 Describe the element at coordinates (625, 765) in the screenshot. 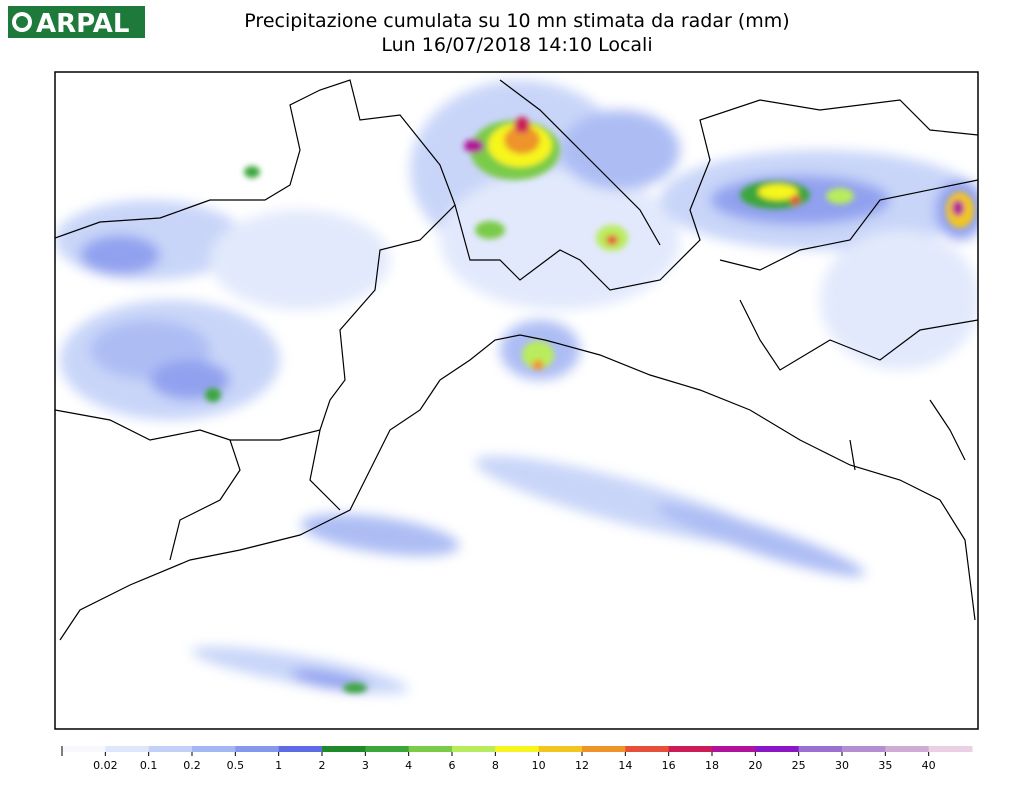

I see `colorbar-label: 14` at that location.